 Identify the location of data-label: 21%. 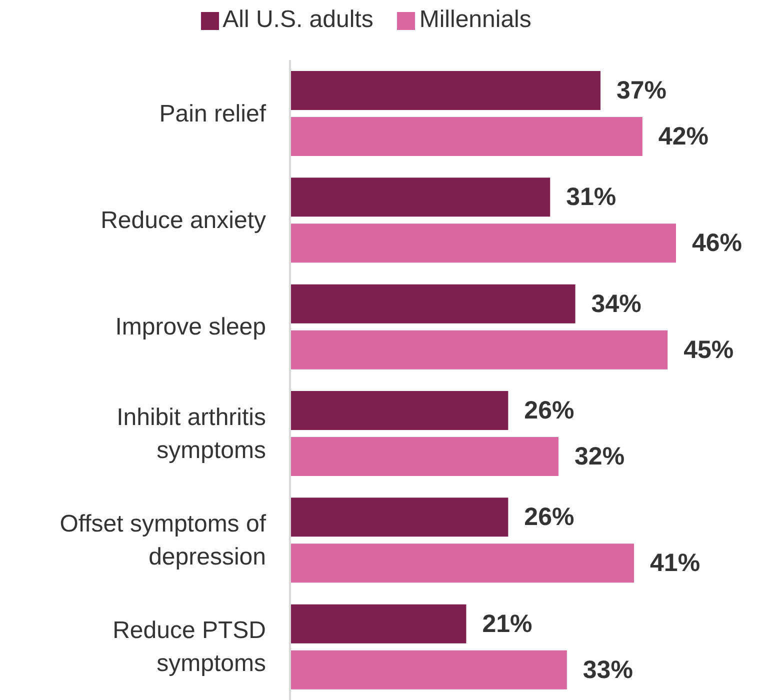
(507, 624).